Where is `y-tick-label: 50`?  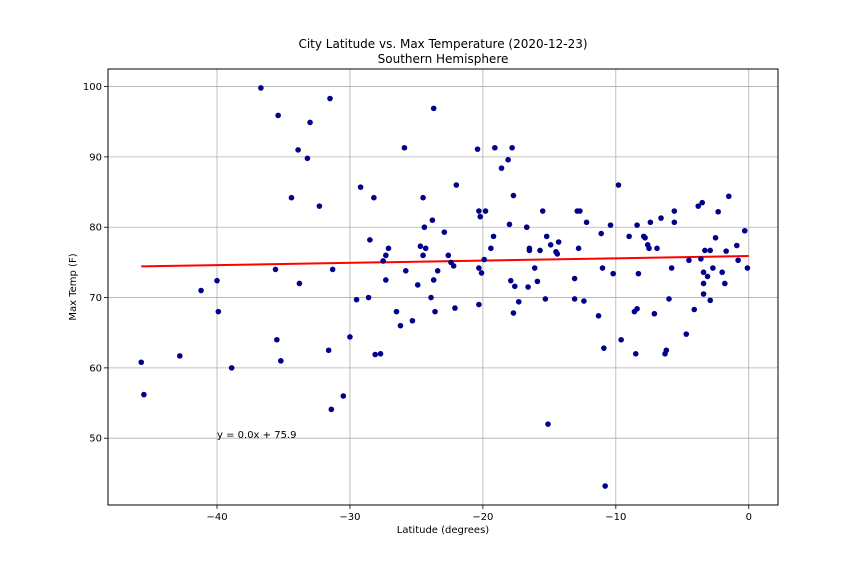 y-tick-label: 50 is located at coordinates (95, 439).